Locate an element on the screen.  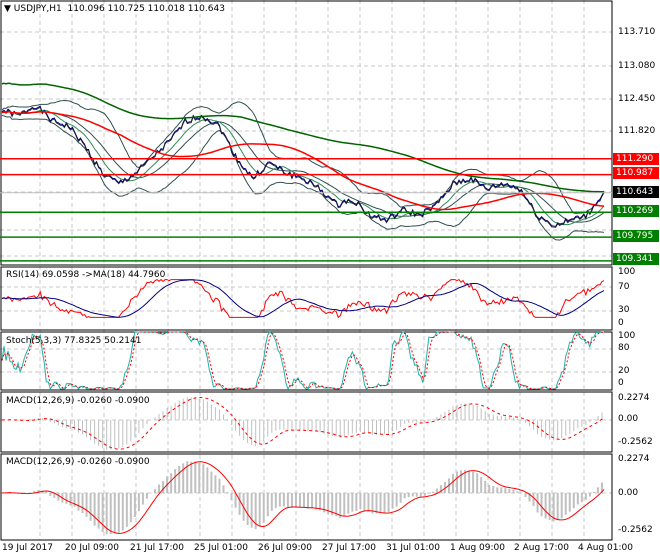
time-tick: 25 Jul 01:00 is located at coordinates (221, 548).